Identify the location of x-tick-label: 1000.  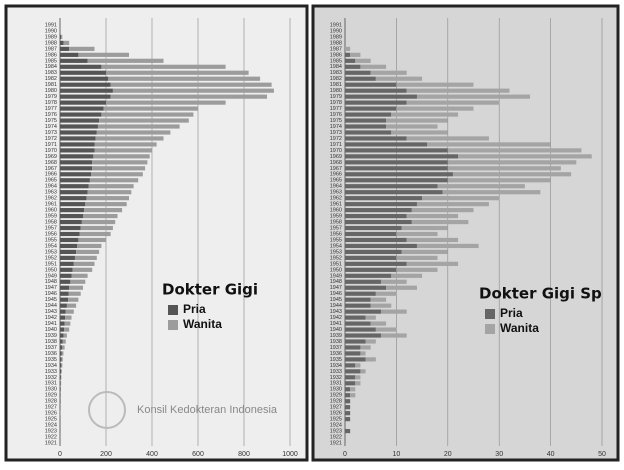
(290, 454).